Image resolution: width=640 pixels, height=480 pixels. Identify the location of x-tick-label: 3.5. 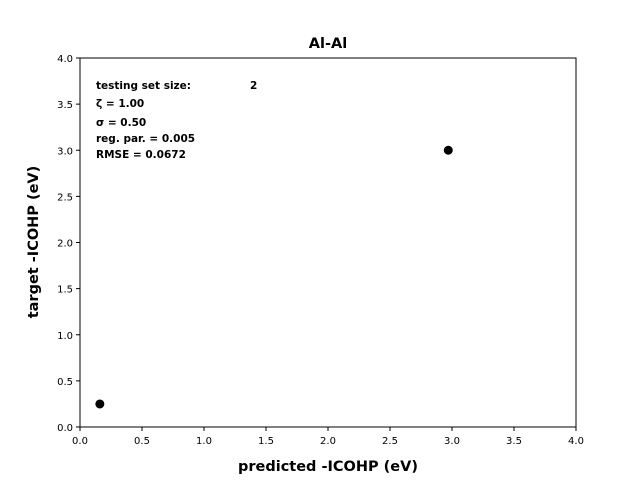
(514, 441).